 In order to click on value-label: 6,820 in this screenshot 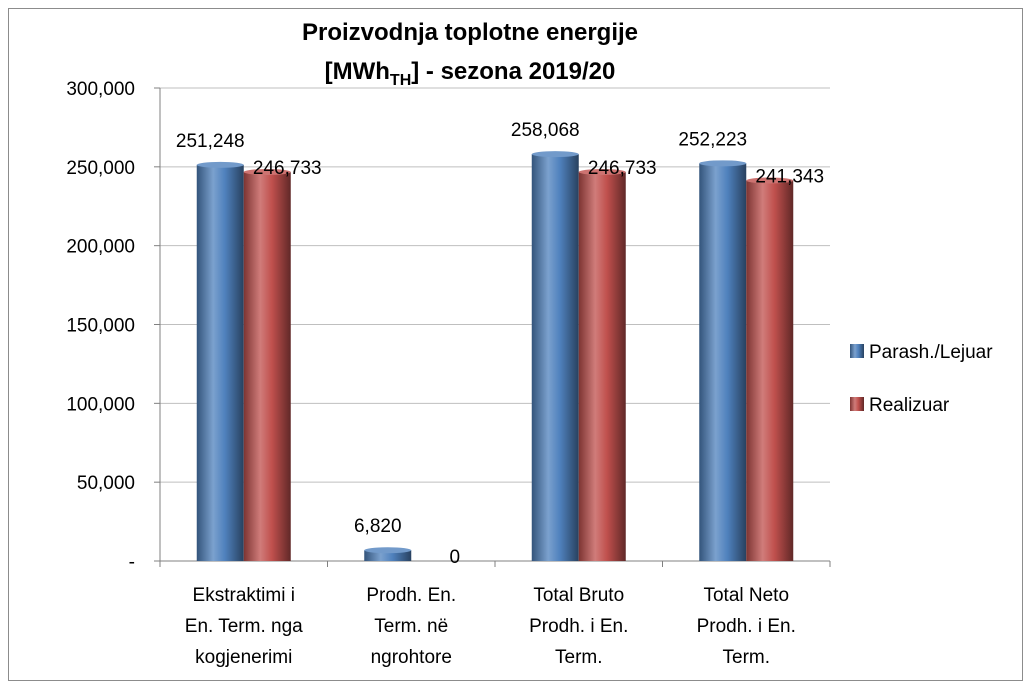, I will do `click(378, 526)`.